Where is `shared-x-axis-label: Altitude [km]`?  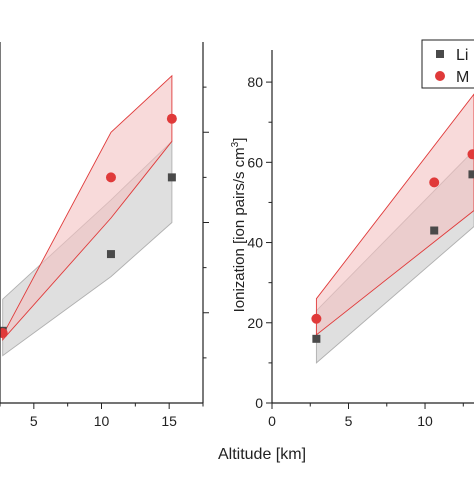 shared-x-axis-label: Altitude [km] is located at coordinates (262, 454).